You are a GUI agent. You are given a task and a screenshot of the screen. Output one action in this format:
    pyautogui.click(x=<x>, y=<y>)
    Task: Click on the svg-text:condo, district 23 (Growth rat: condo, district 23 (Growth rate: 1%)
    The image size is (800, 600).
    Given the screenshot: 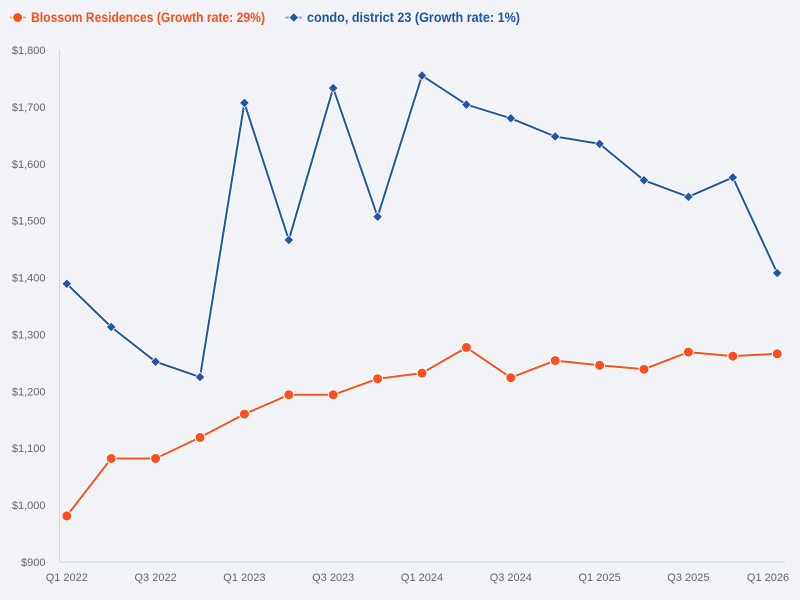 What is the action you would take?
    pyautogui.click(x=413, y=17)
    